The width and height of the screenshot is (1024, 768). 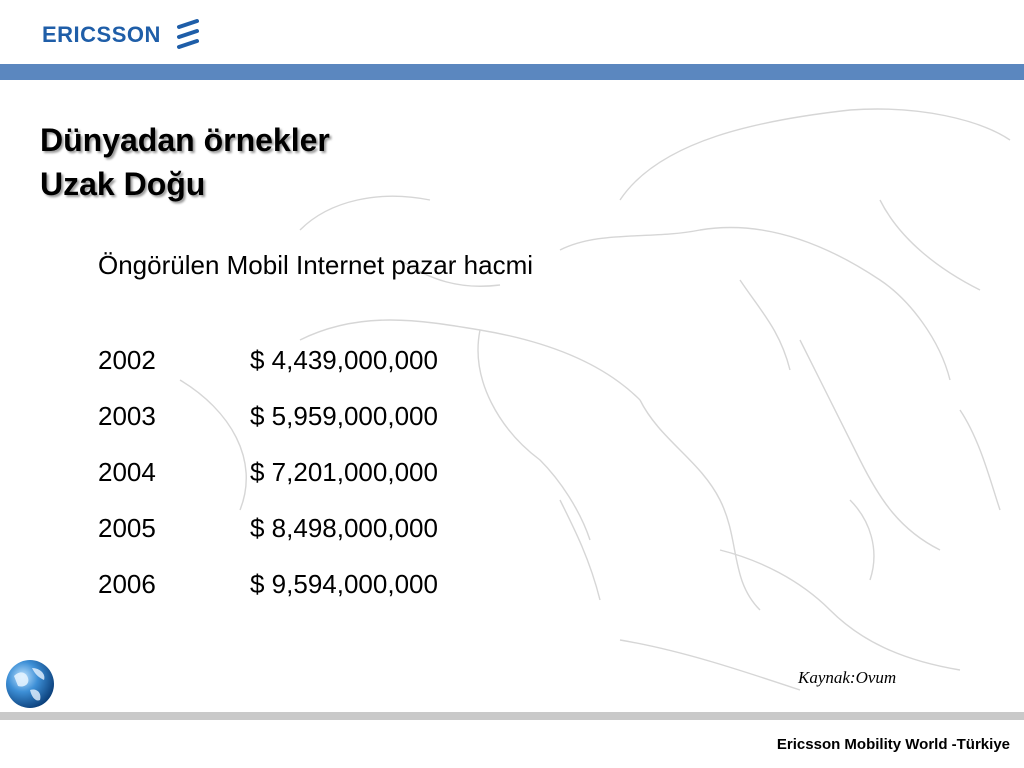 What do you see at coordinates (123, 184) in the screenshot?
I see `title-line-2: Uzak Doğu` at bounding box center [123, 184].